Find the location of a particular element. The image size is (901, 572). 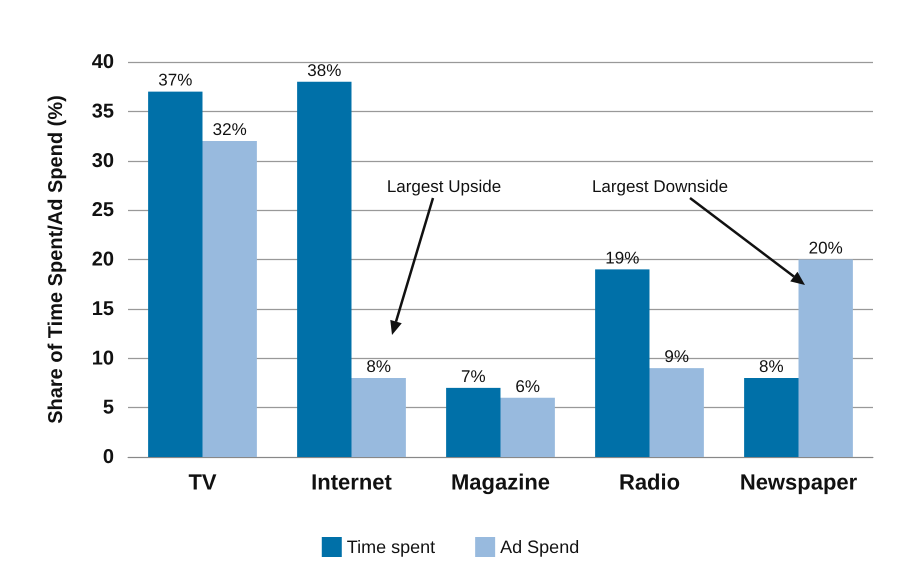

data-label: 19% is located at coordinates (622, 258).